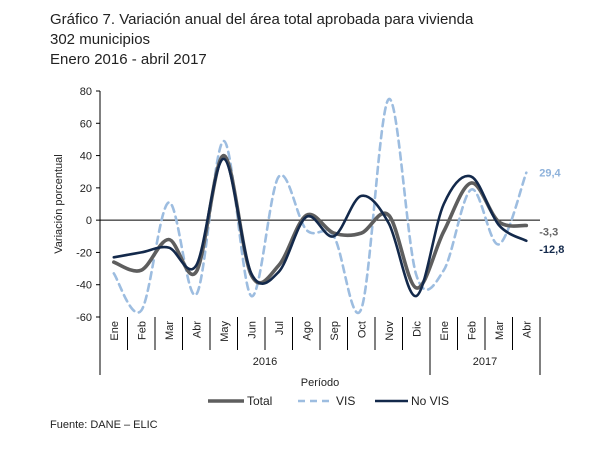 This screenshot has width=615, height=466. What do you see at coordinates (551, 250) in the screenshot?
I see `end-label-novis: -12,8` at bounding box center [551, 250].